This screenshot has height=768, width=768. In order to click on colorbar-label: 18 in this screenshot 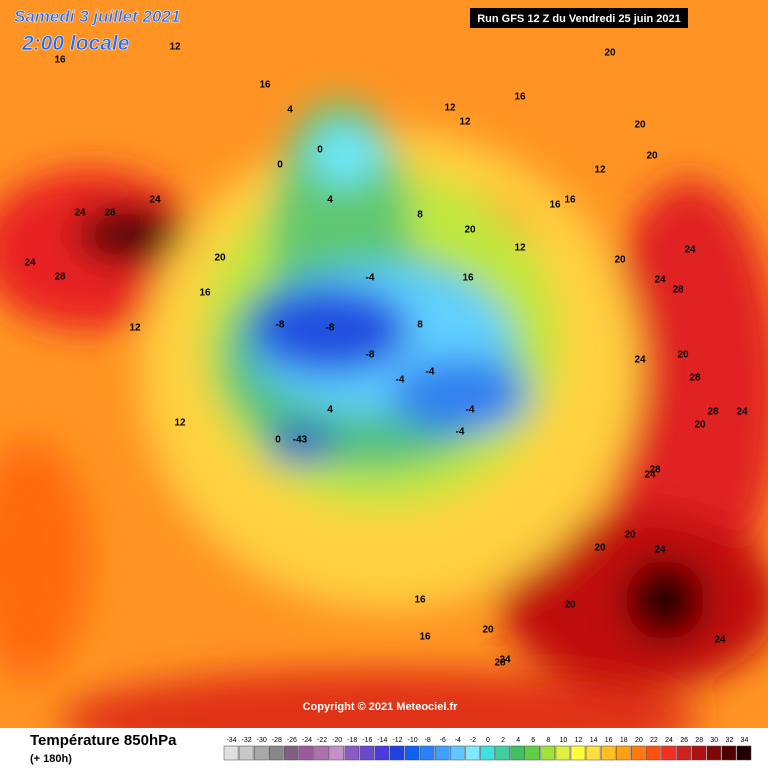, I will do `click(624, 740)`.